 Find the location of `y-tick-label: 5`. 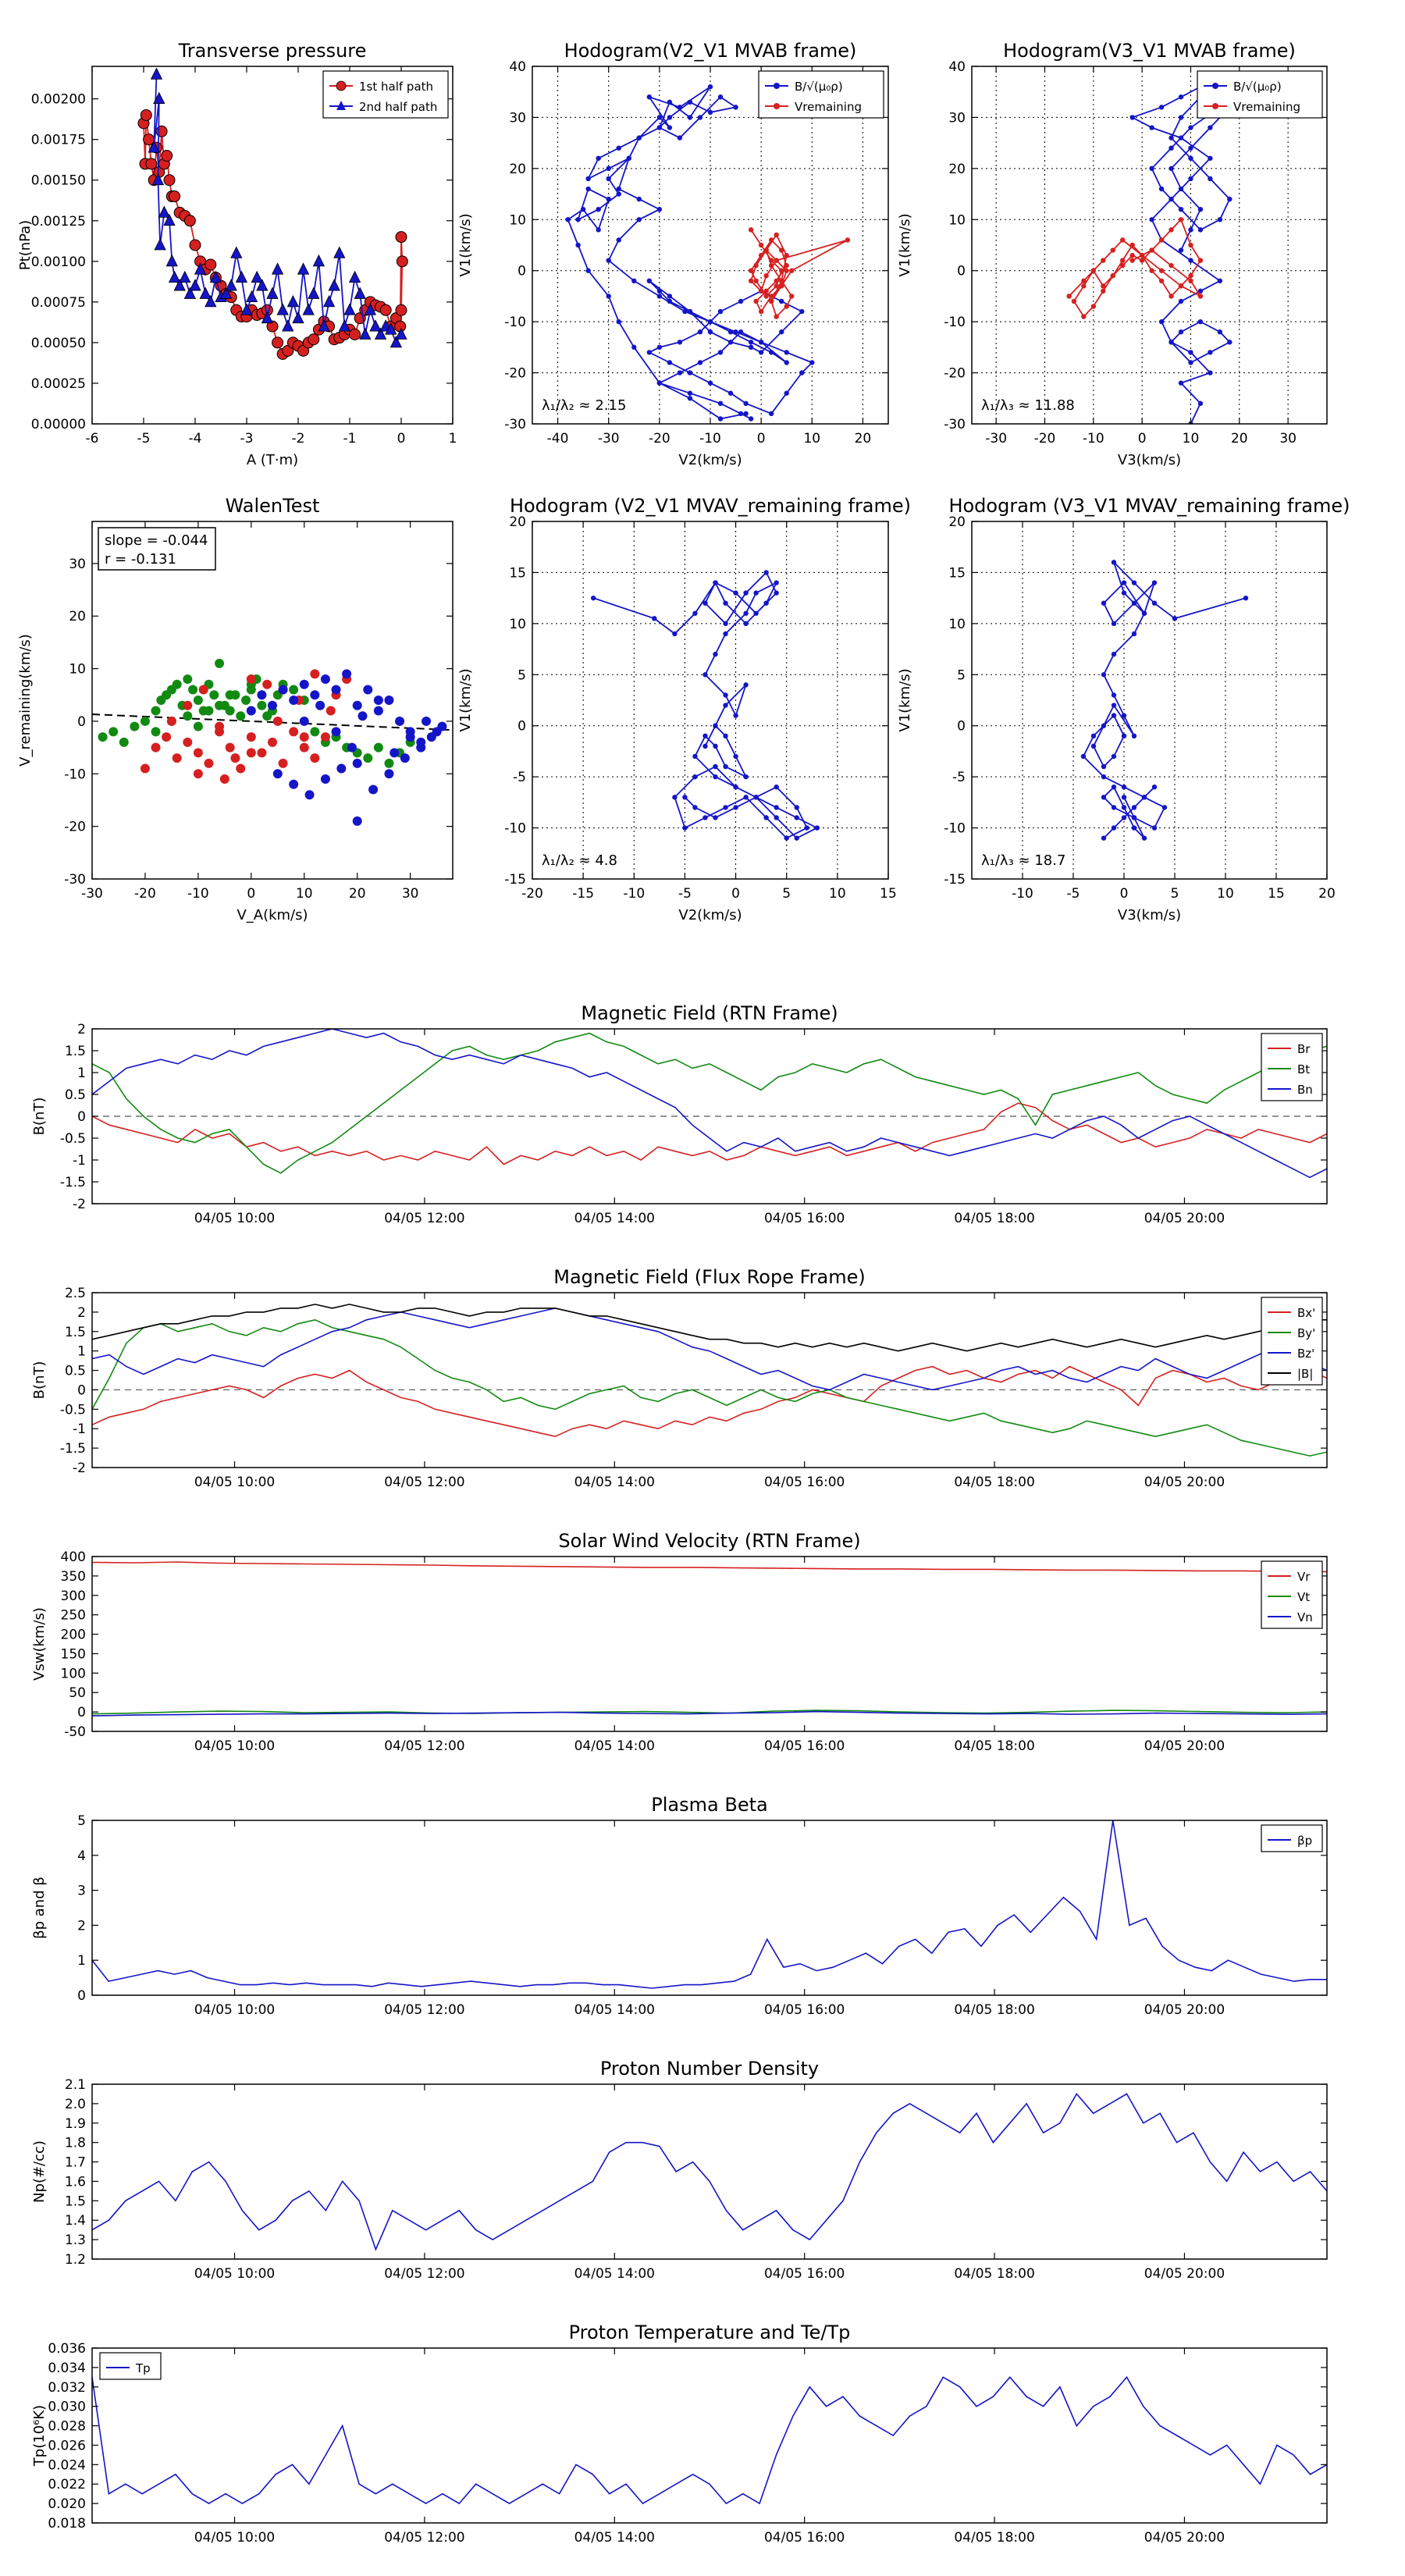

y-tick-label: 5 is located at coordinates (81, 1821).